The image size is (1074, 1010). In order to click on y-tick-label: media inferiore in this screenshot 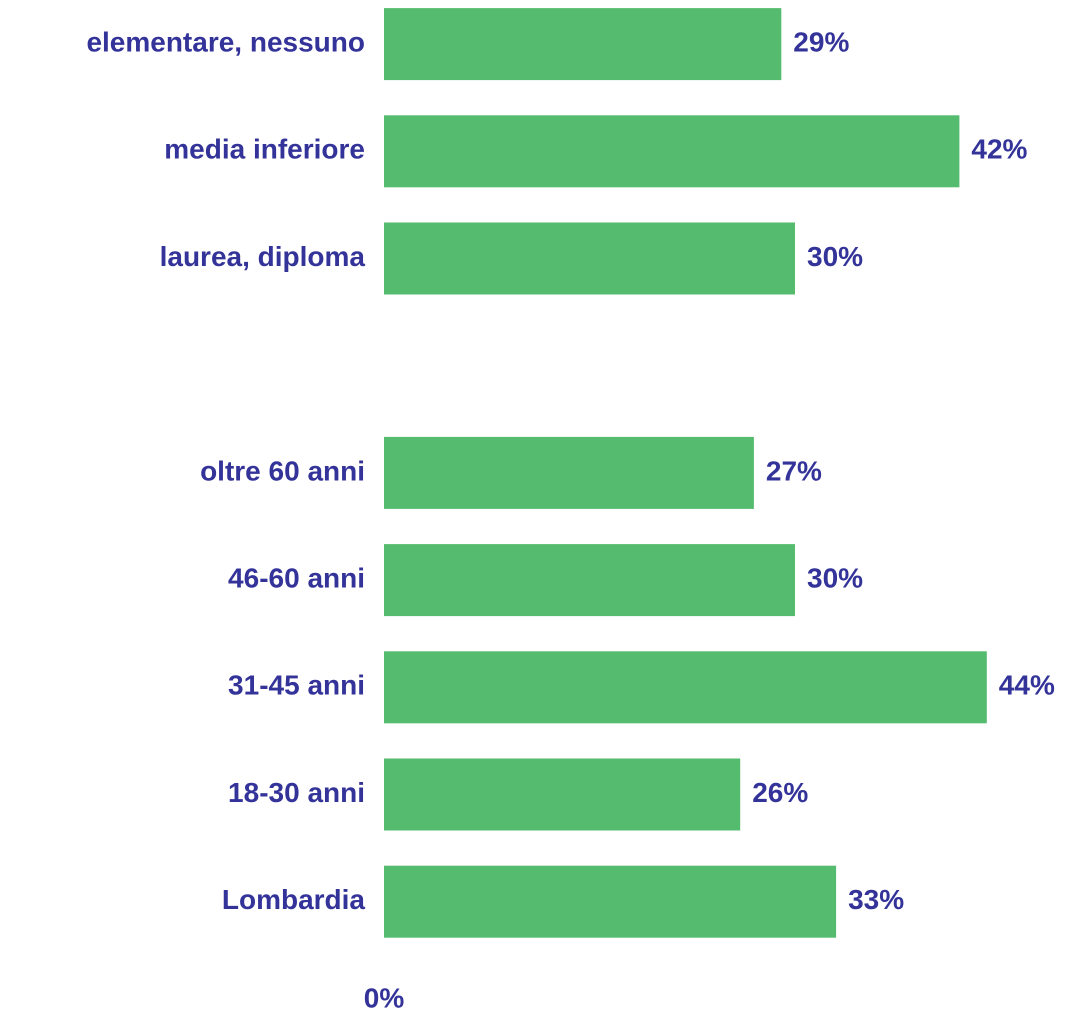, I will do `click(264, 149)`.